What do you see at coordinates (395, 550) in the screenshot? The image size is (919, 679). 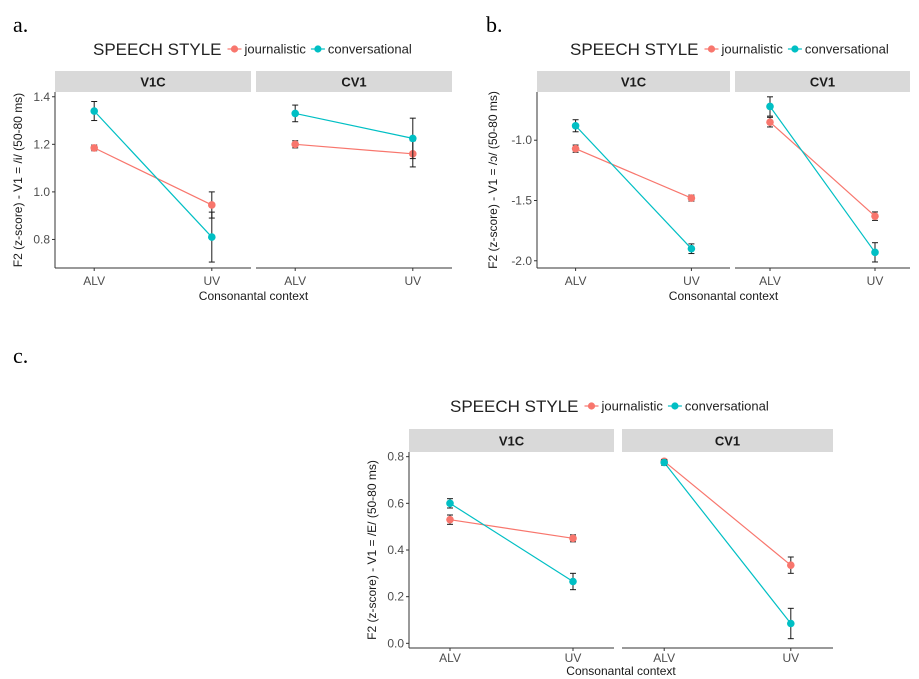 I see `y-tick-label: 0.4` at bounding box center [395, 550].